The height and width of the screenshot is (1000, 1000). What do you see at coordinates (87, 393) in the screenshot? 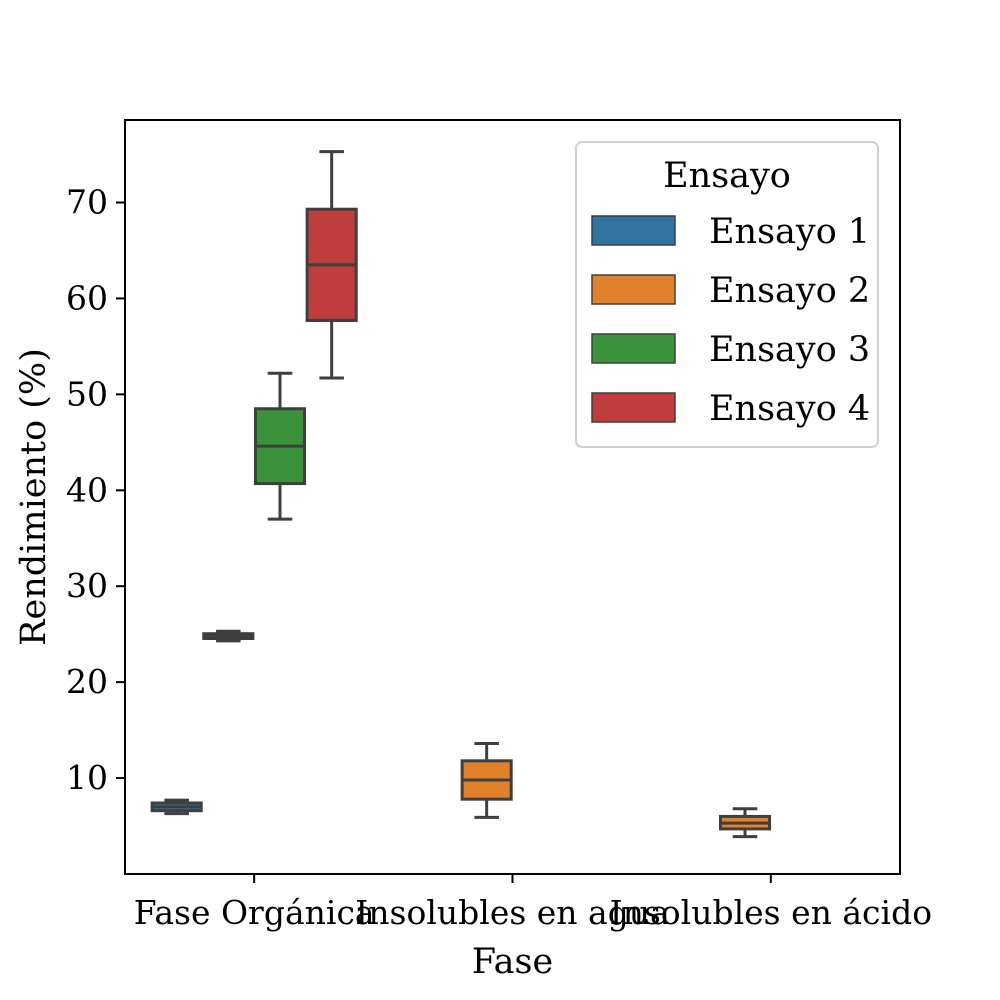
I see `y-tick-label: 50` at bounding box center [87, 393].